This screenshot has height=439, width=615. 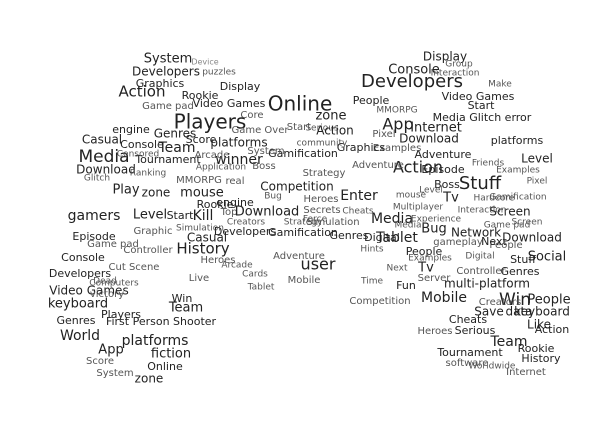 I want to click on cloud-word-community: community, so click(x=322, y=144).